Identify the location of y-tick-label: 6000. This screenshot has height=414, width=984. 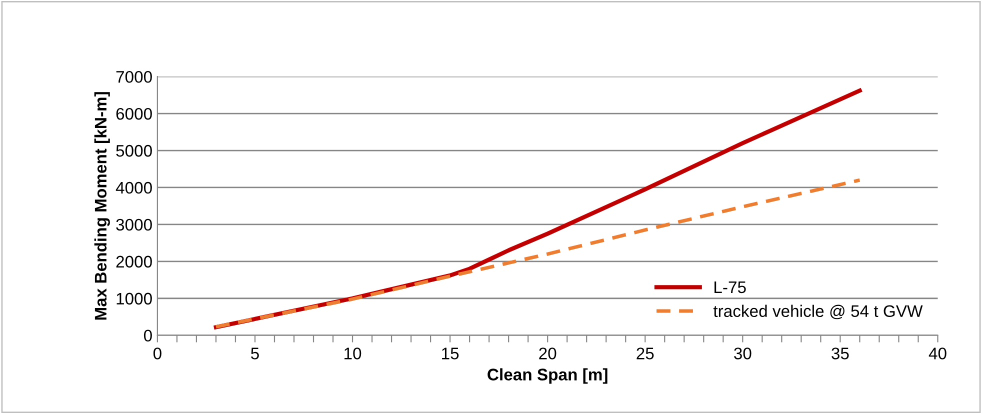
(134, 114).